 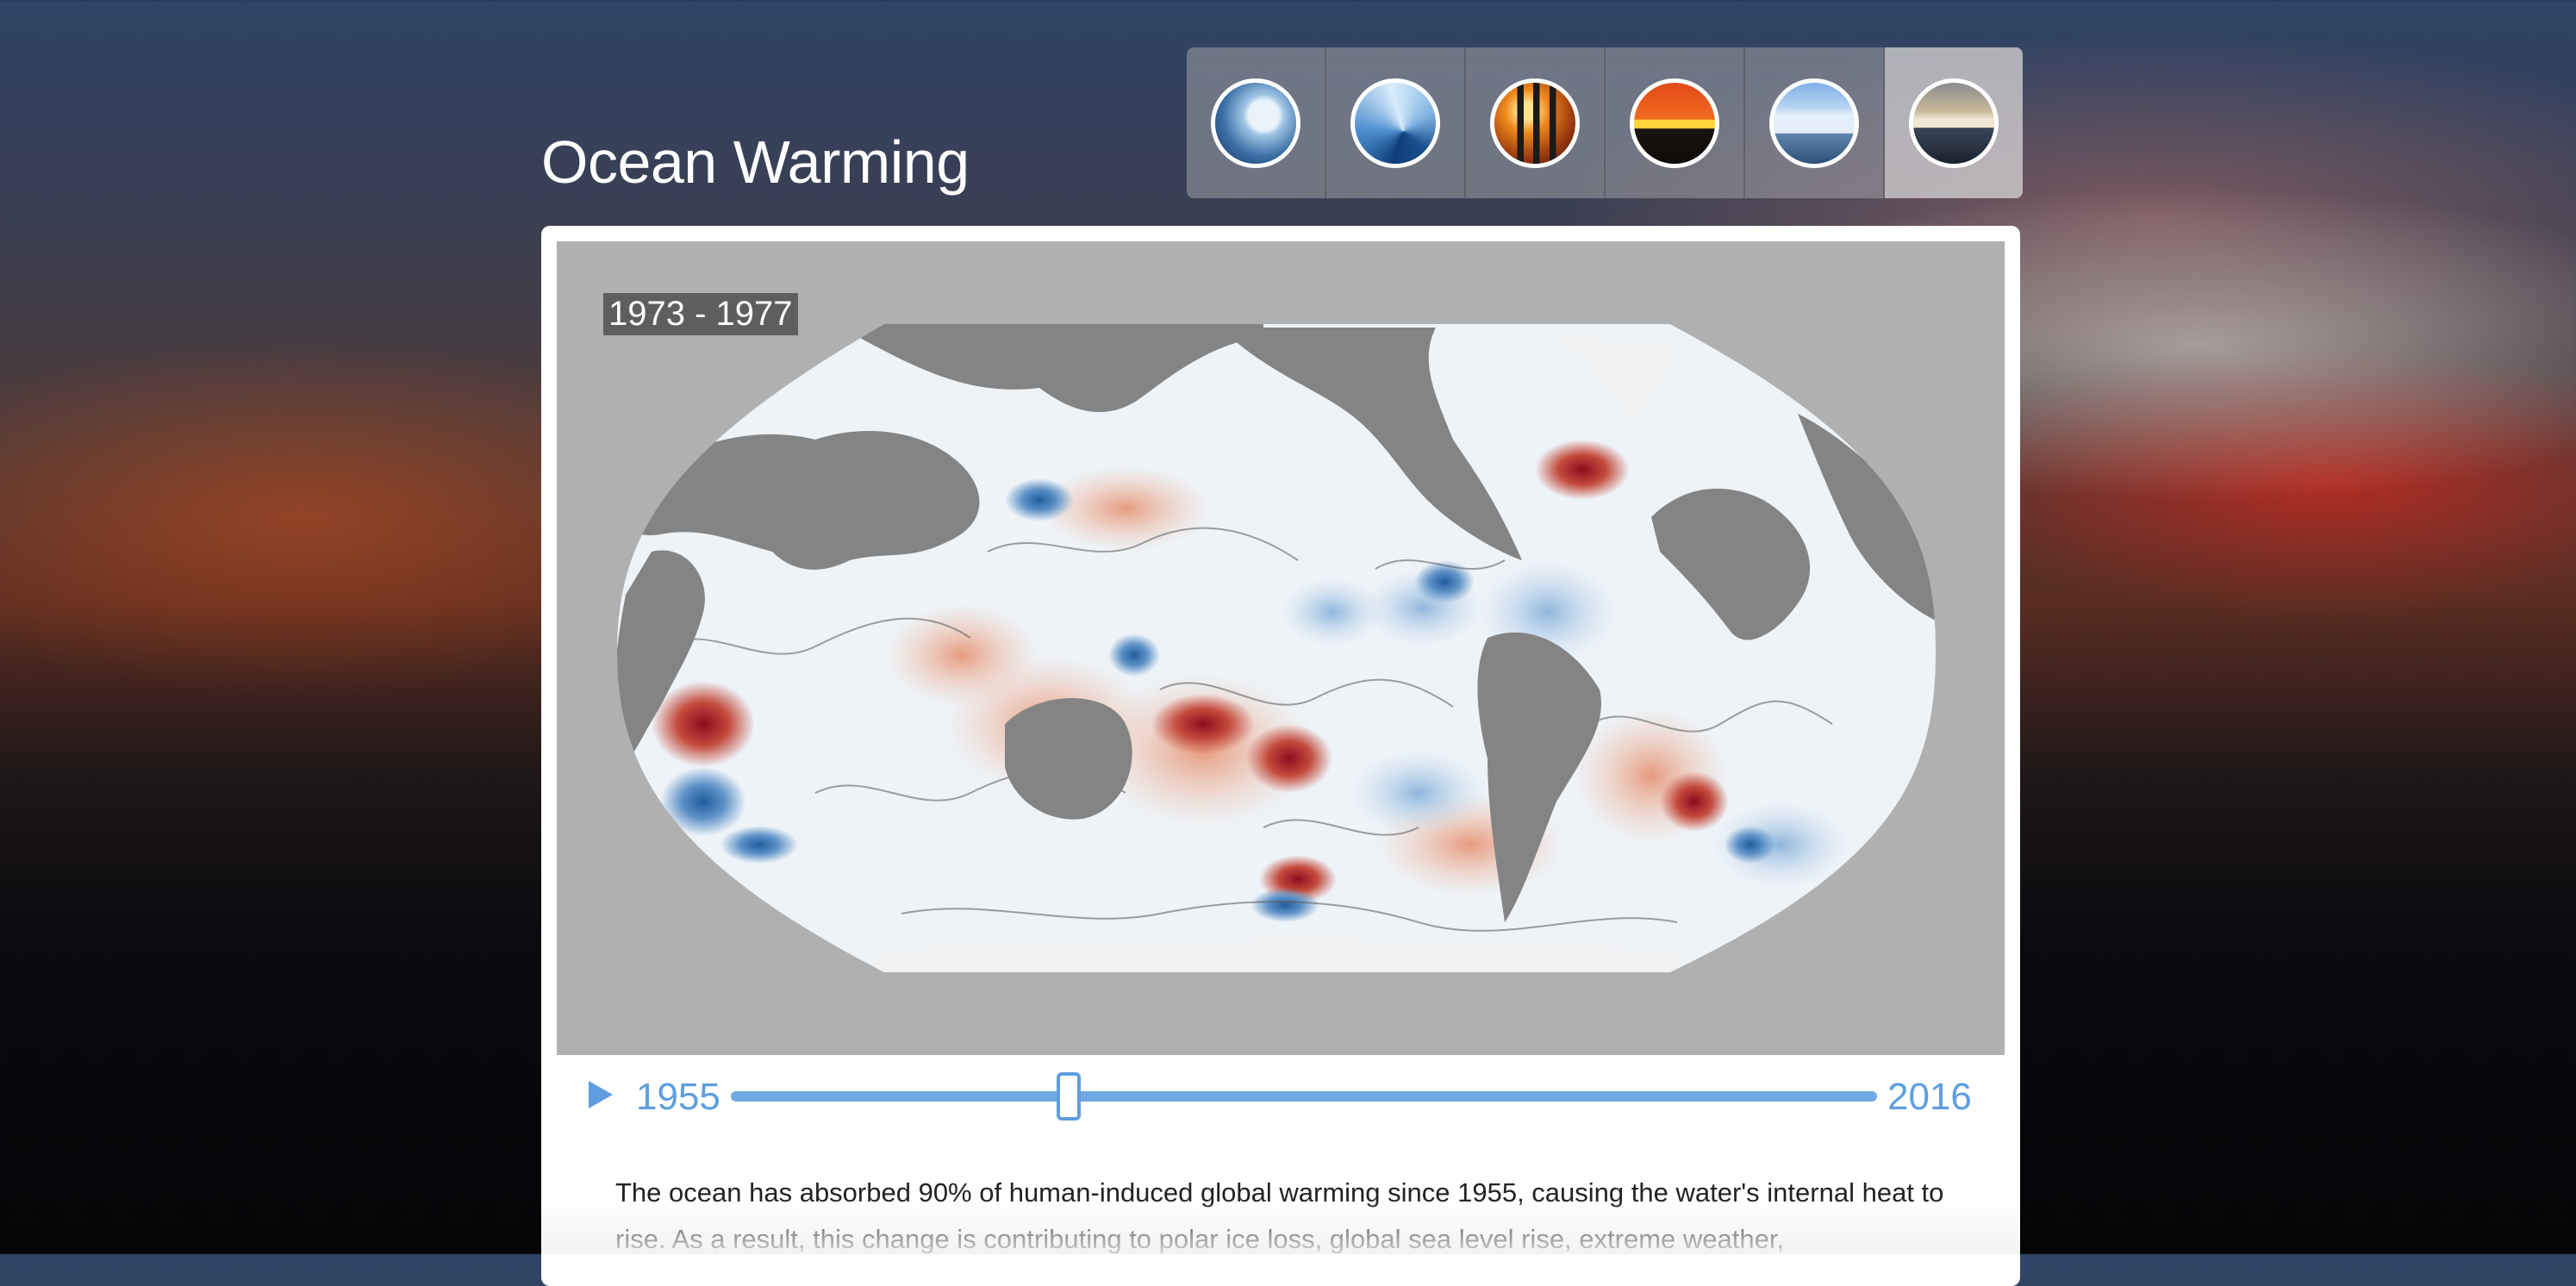 What do you see at coordinates (700, 314) in the screenshot?
I see `period-label: 1973 - 1977` at bounding box center [700, 314].